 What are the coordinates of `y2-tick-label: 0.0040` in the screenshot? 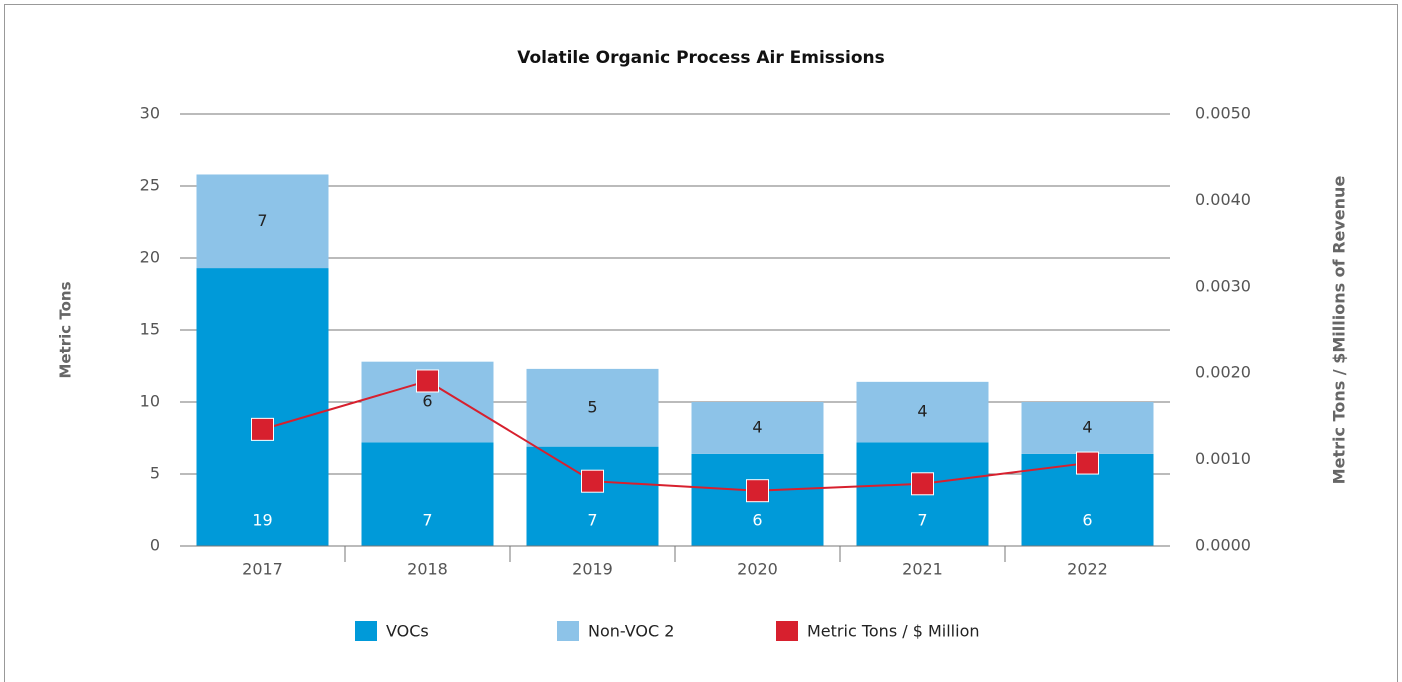 It's located at (1223, 199).